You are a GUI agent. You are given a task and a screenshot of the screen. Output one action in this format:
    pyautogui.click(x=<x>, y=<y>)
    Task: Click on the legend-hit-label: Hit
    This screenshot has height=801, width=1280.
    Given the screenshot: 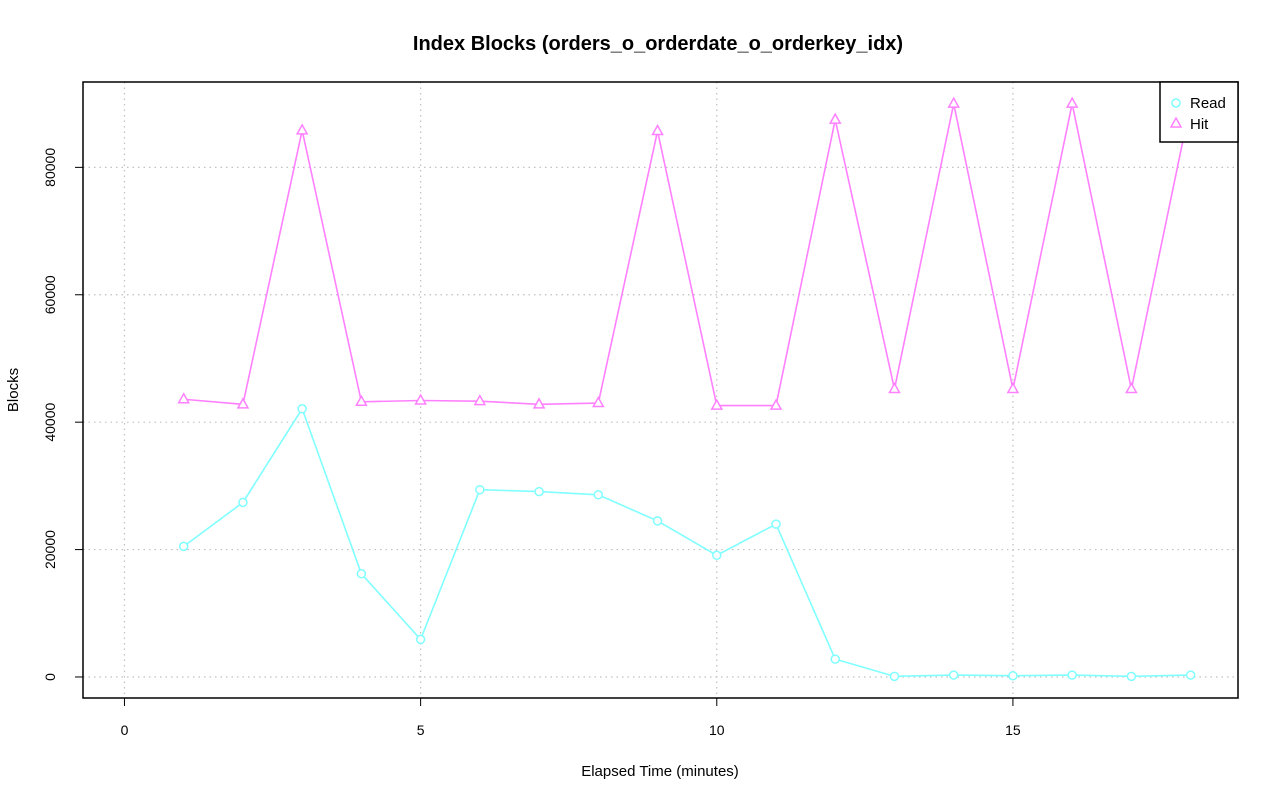 What is the action you would take?
    pyautogui.click(x=1199, y=124)
    